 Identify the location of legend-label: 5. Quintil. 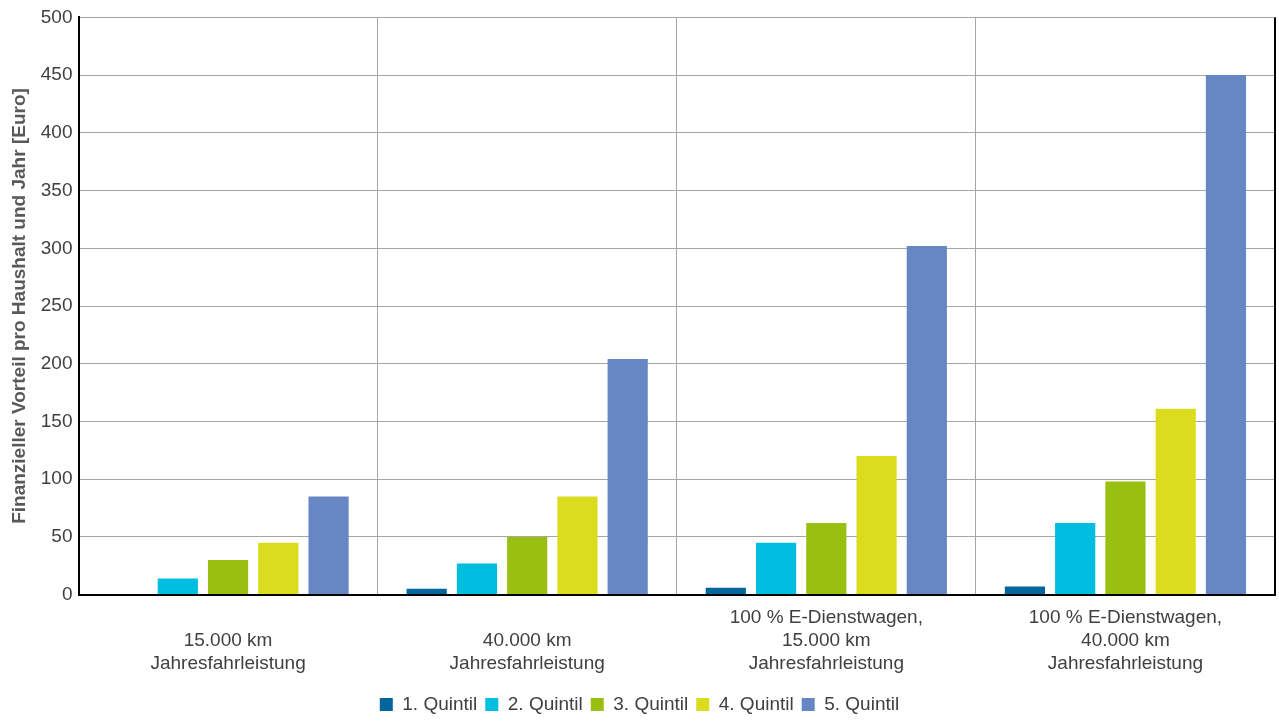
(862, 703).